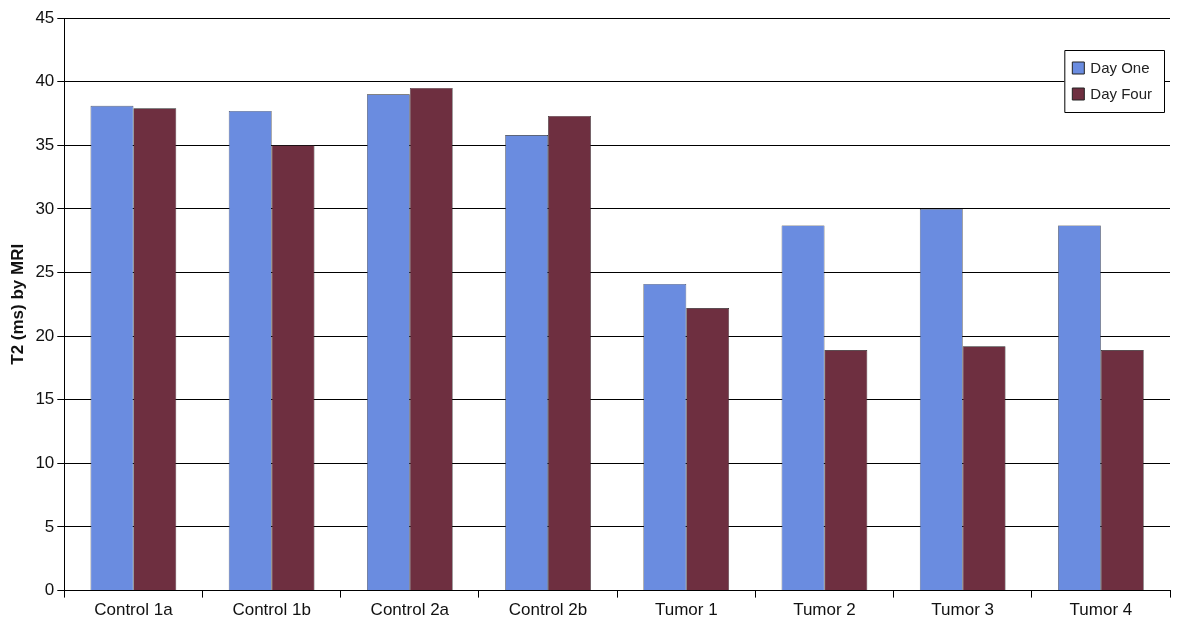 Image resolution: width=1180 pixels, height=628 pixels. What do you see at coordinates (410, 610) in the screenshot?
I see `x-tick-label: Control 2a` at bounding box center [410, 610].